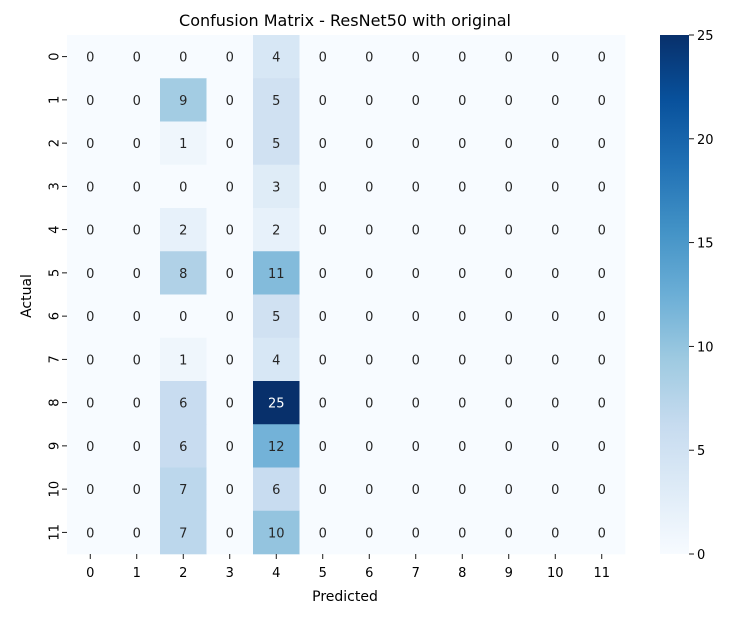 This screenshot has height=617, width=736. I want to click on cell-value-label: 4, so click(276, 58).